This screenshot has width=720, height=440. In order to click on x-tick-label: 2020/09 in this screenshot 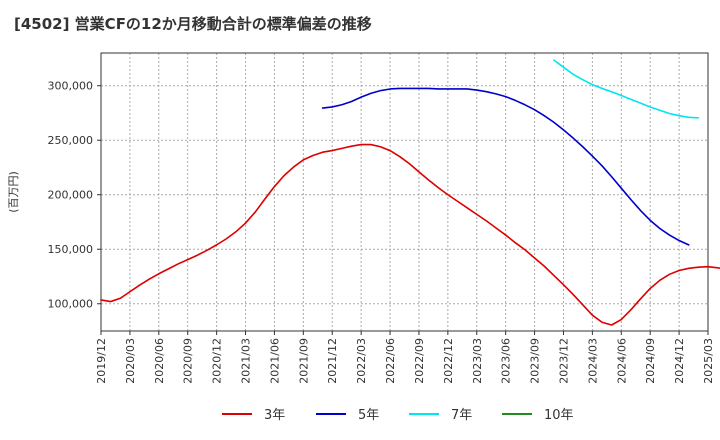, I will do `click(188, 361)`.